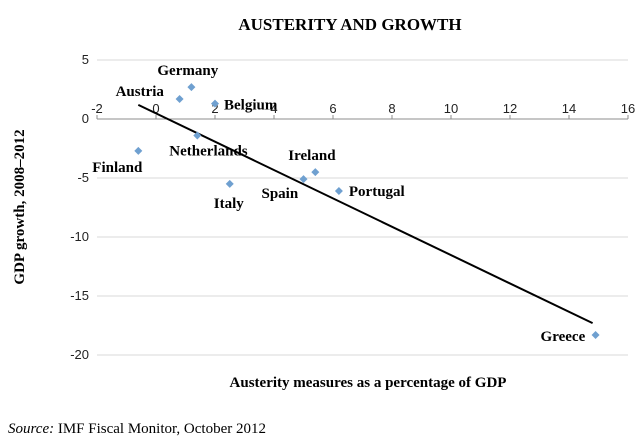  I want to click on y-tick-label: -20, so click(79, 354).